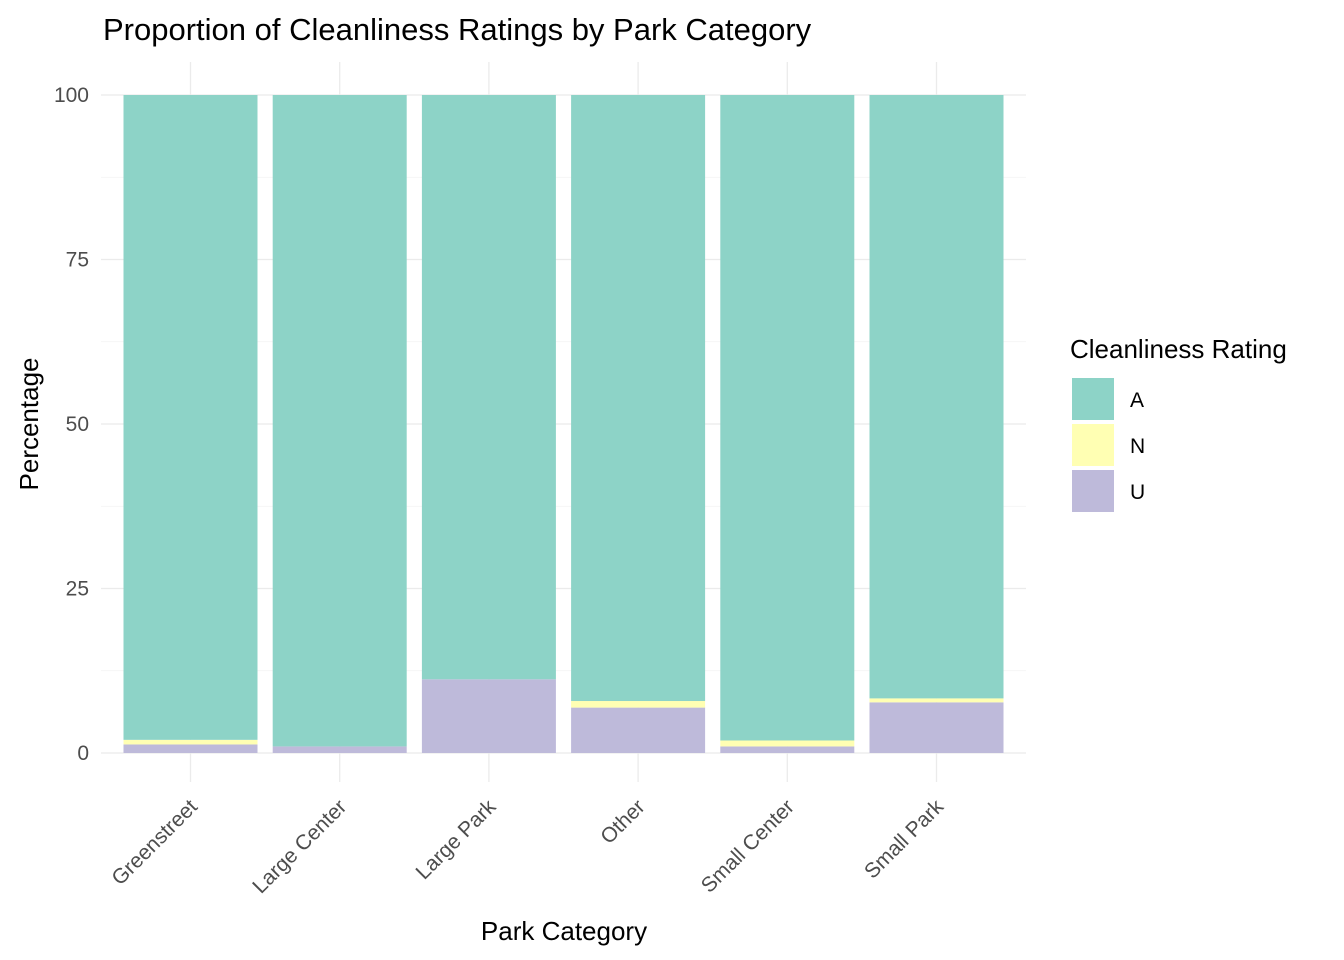 This screenshot has width=1344, height=960. I want to click on legend-swatch-a, so click(1093, 399).